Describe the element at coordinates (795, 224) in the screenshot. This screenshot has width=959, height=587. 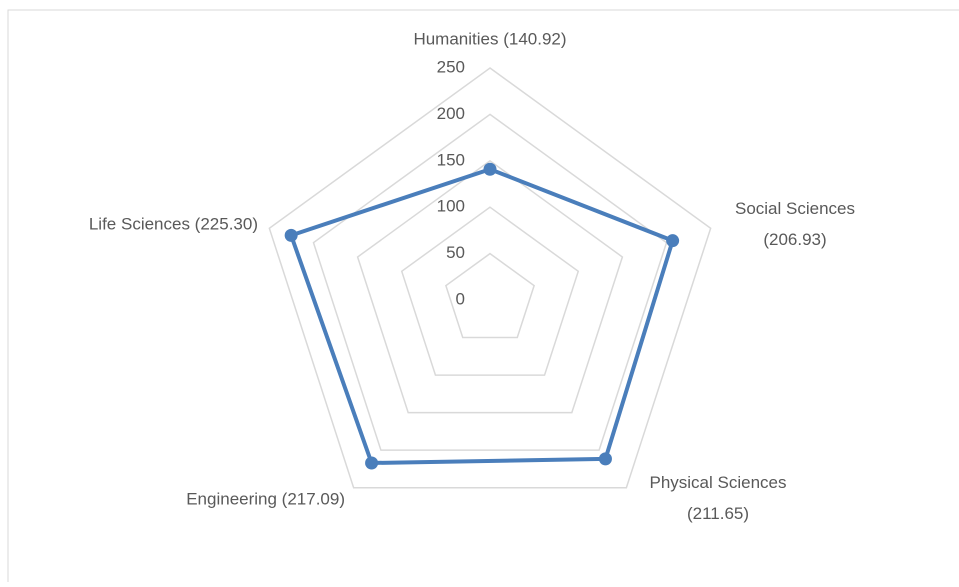
I see `axis-label: Social Sciences (206.93)` at that location.